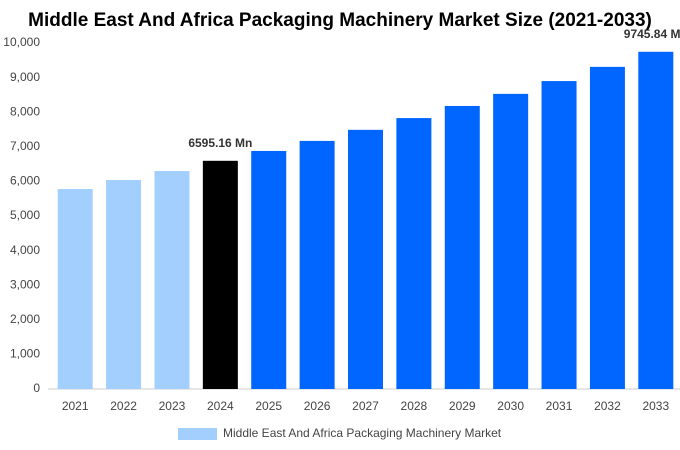 The image size is (680, 450). Describe the element at coordinates (123, 406) in the screenshot. I see `x-tick-label: 2022` at that location.